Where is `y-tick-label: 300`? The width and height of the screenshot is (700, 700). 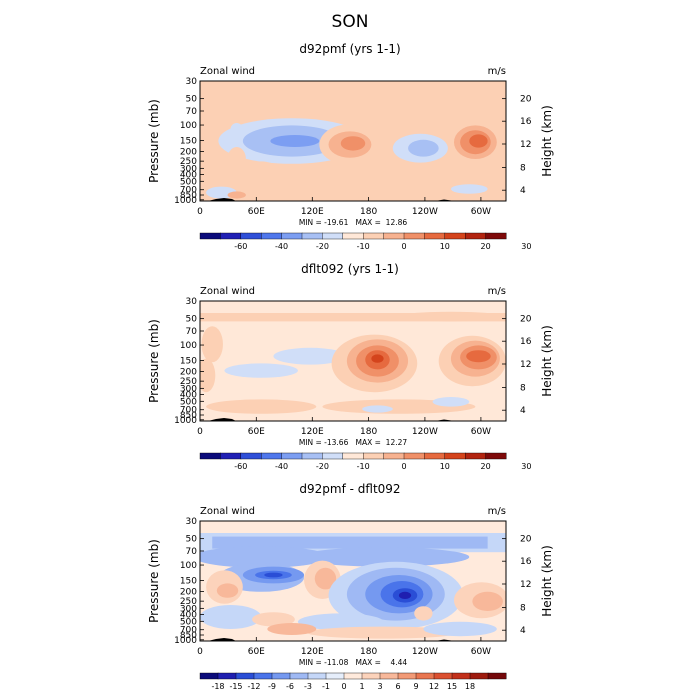 y-tick-label: 300 is located at coordinates (188, 389).